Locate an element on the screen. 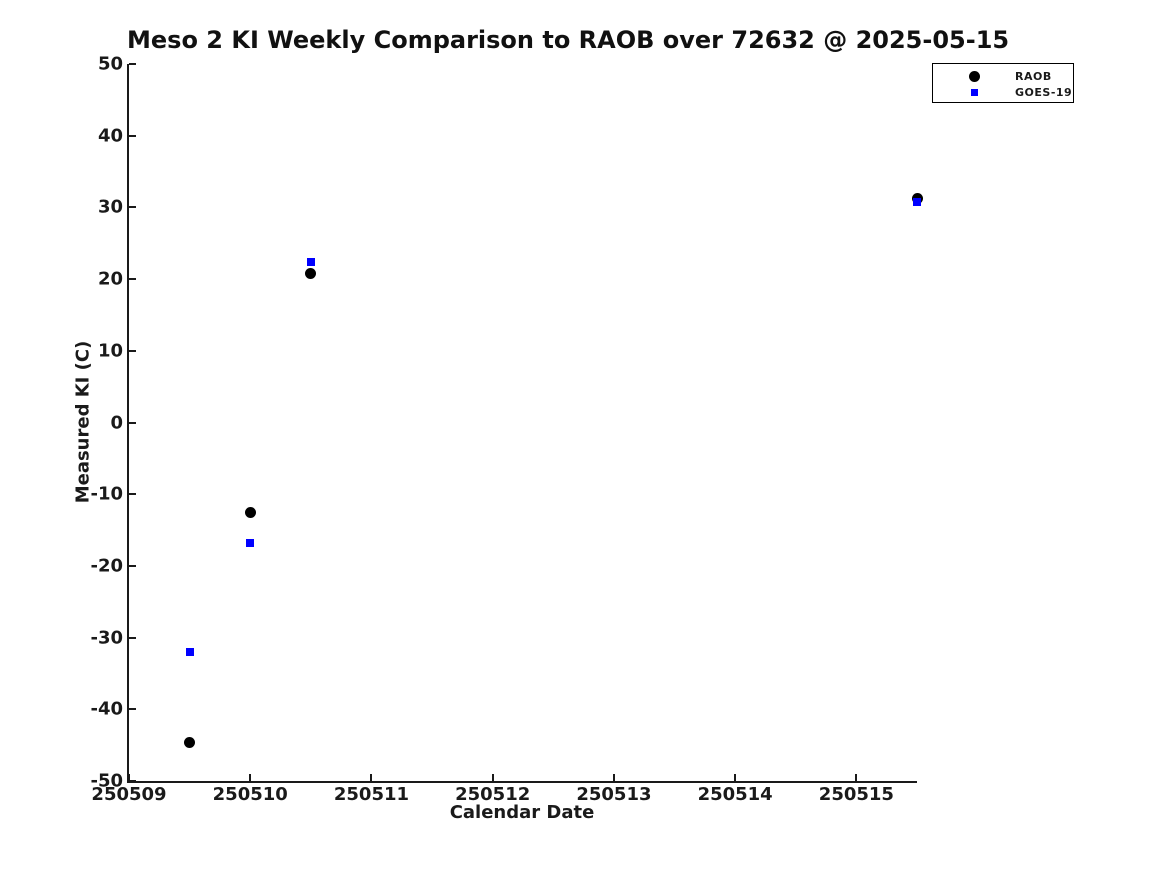  y-axis-label: Measured KI (C) is located at coordinates (83, 422).